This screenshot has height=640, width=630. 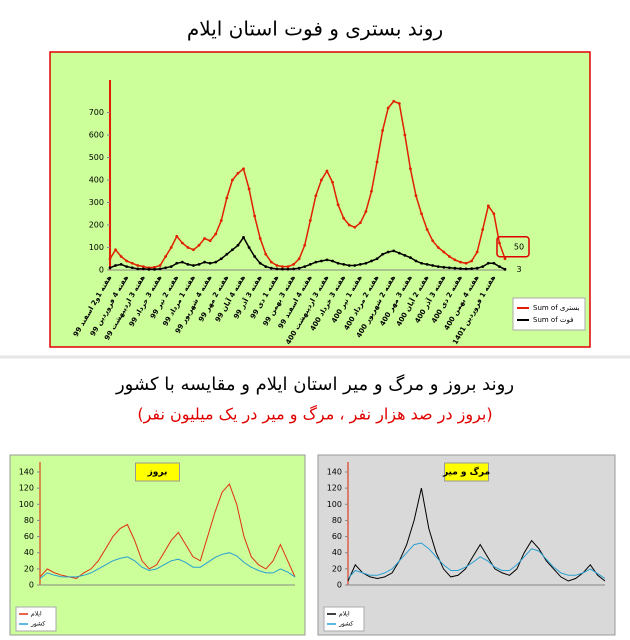 What do you see at coordinates (513, 247) in the screenshot?
I see `highlight-box` at bounding box center [513, 247].